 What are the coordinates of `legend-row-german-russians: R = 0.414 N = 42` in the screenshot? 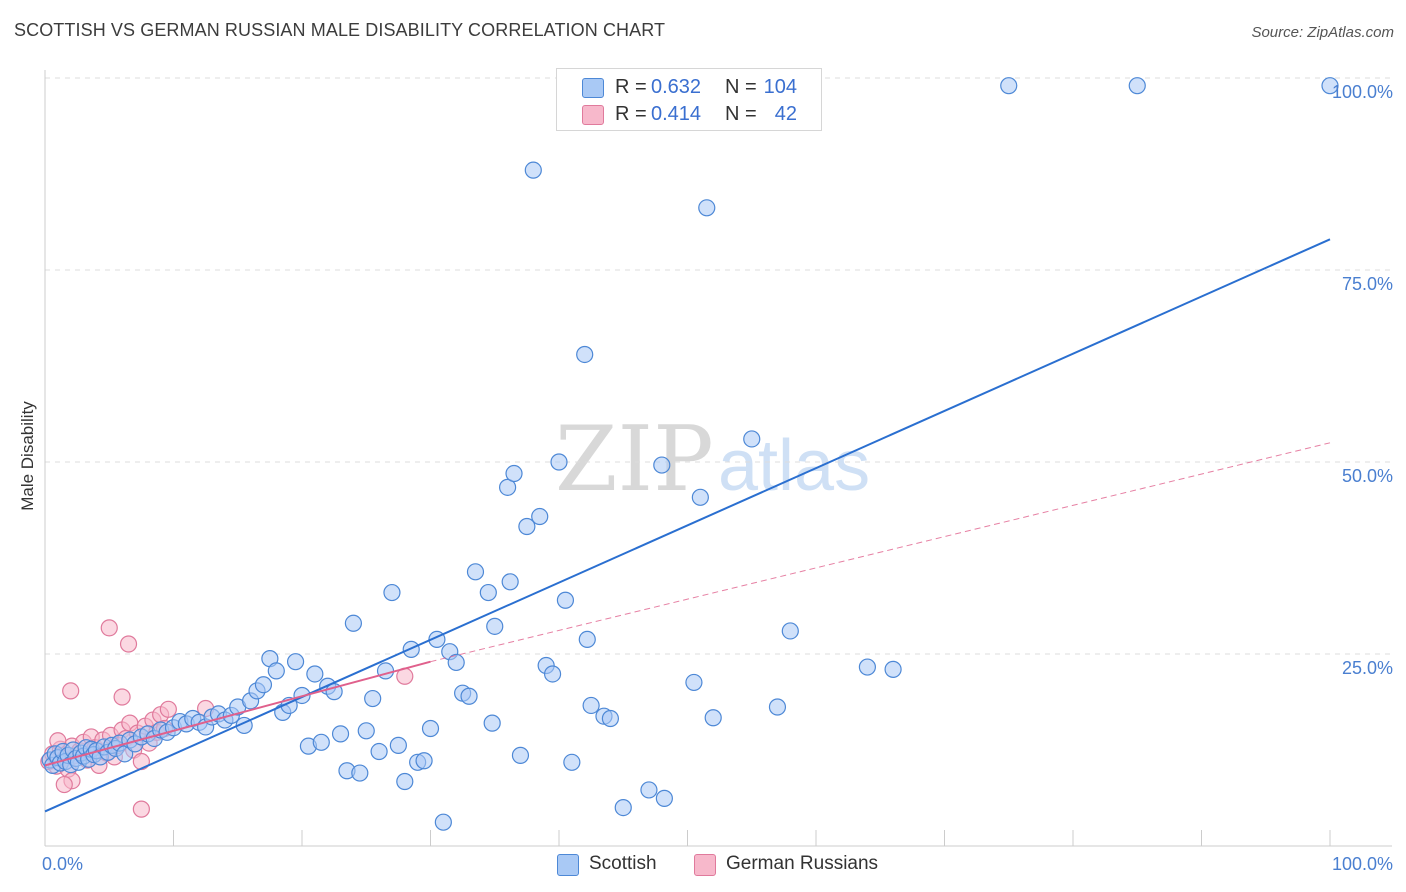 It's located at (689, 114).